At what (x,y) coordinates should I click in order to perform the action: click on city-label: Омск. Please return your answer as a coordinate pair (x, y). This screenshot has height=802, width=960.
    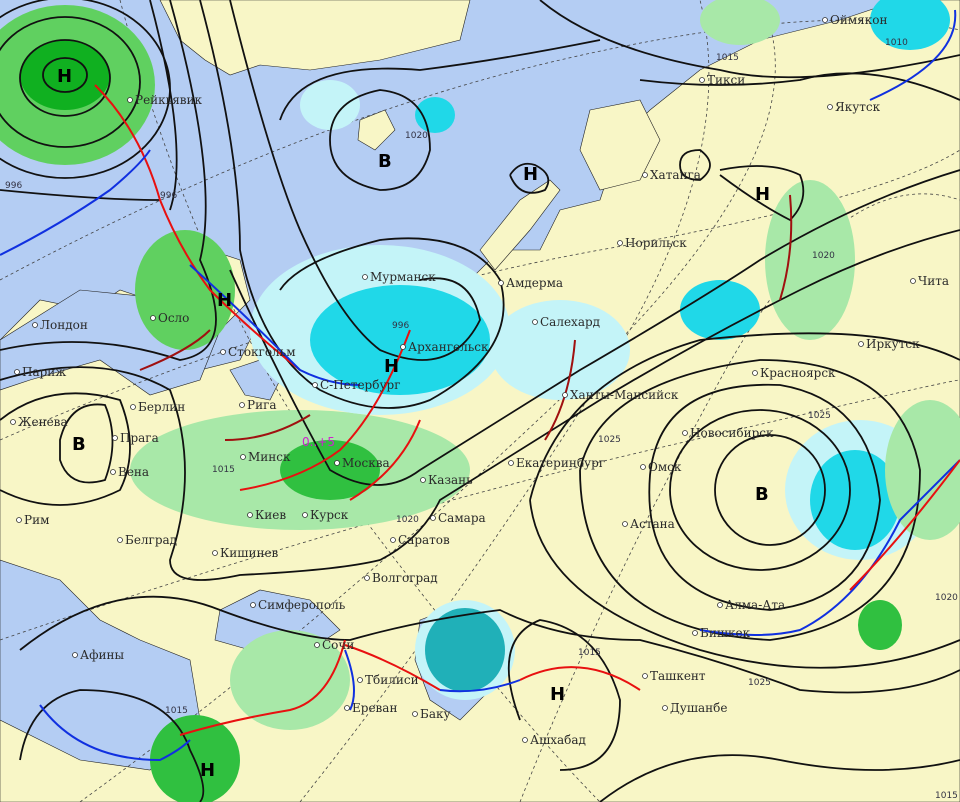
    Looking at the image, I should click on (665, 467).